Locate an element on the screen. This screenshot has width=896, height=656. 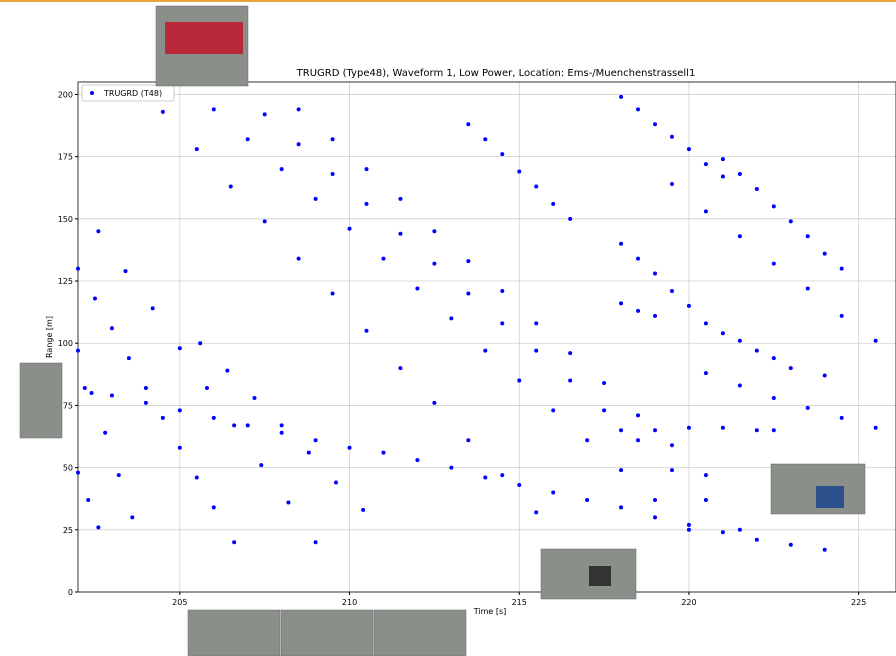
y-tick-label: 125 is located at coordinates (65, 281).